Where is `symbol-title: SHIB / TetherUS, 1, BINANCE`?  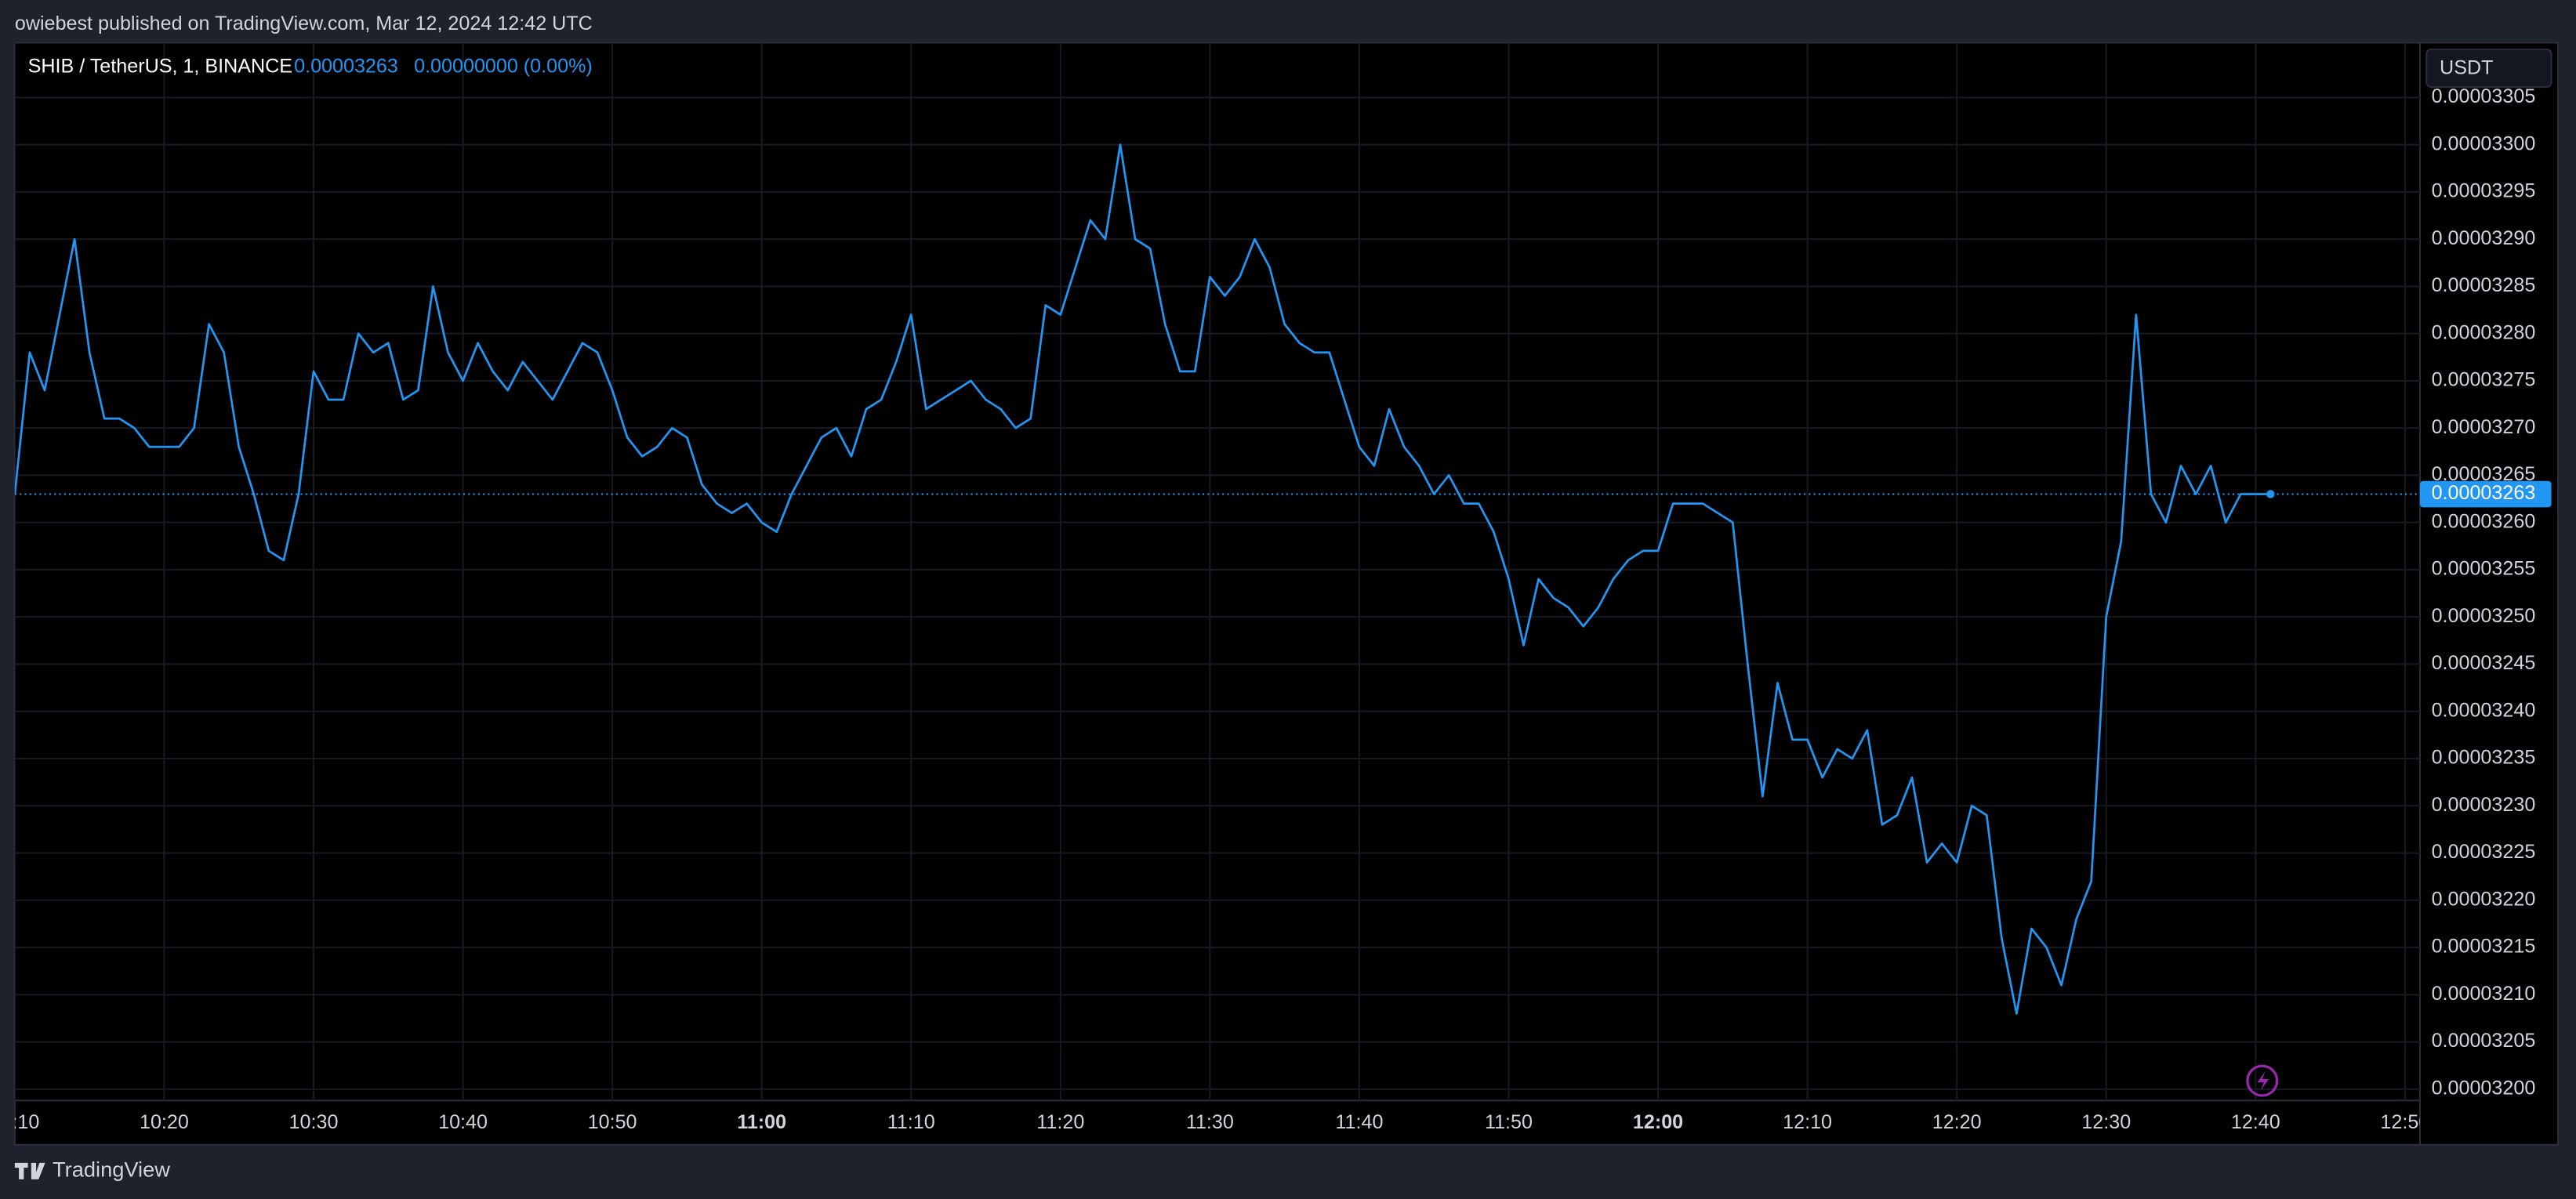
symbol-title: SHIB / TetherUS, 1, BINANCE is located at coordinates (160, 67).